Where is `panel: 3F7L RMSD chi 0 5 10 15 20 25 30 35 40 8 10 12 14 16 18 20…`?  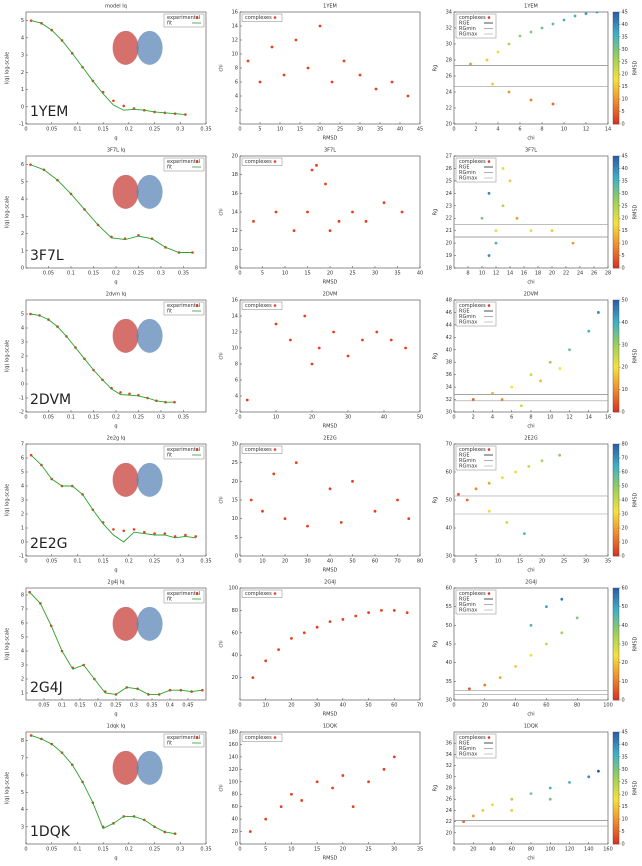 panel: 3F7L RMSD chi 0 5 10 15 20 25 30 35 40 8 10 12 14 16 18 20… is located at coordinates (321, 217).